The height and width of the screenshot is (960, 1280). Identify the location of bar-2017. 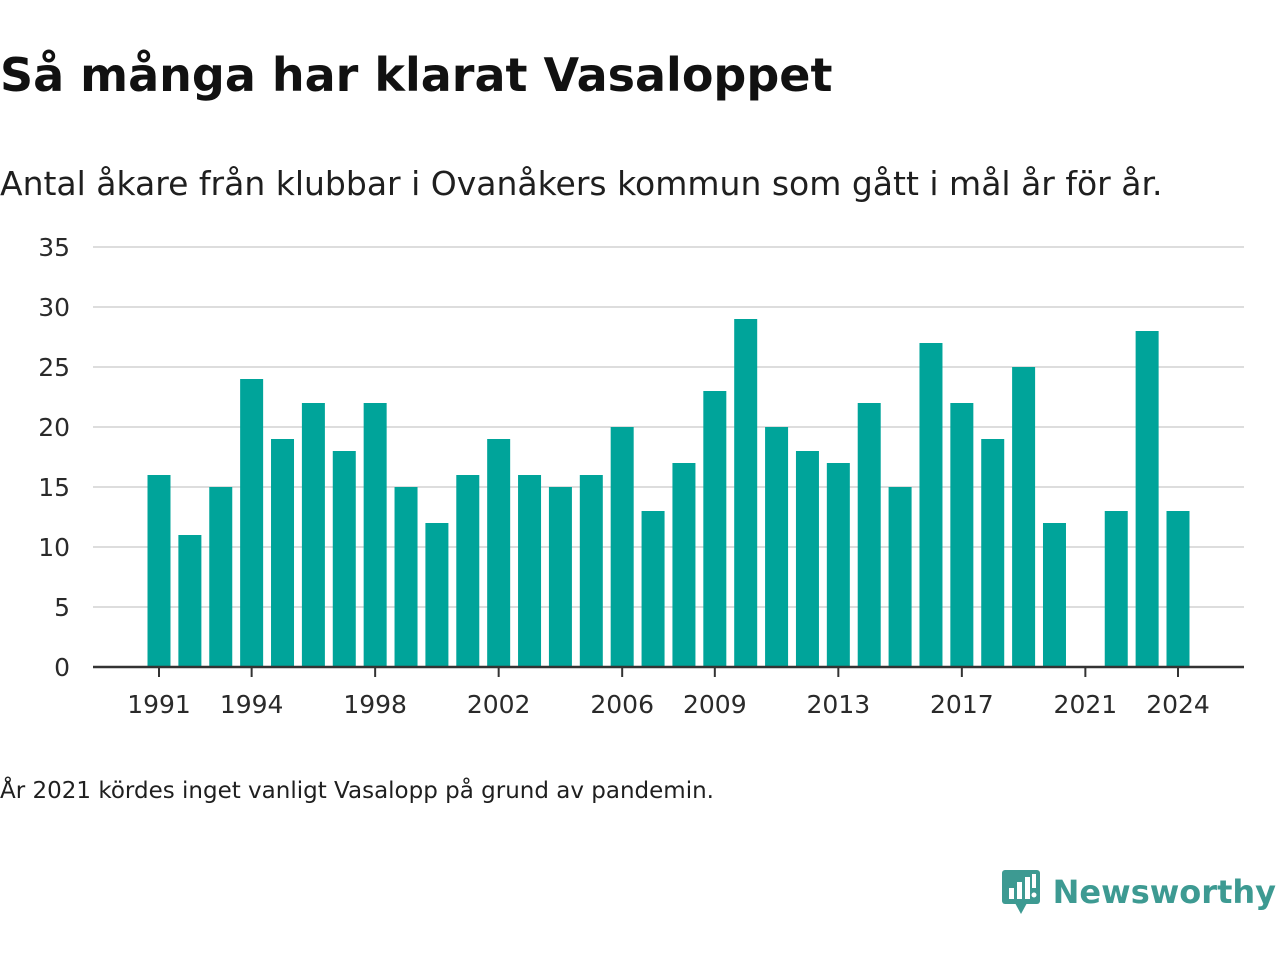
(962, 535).